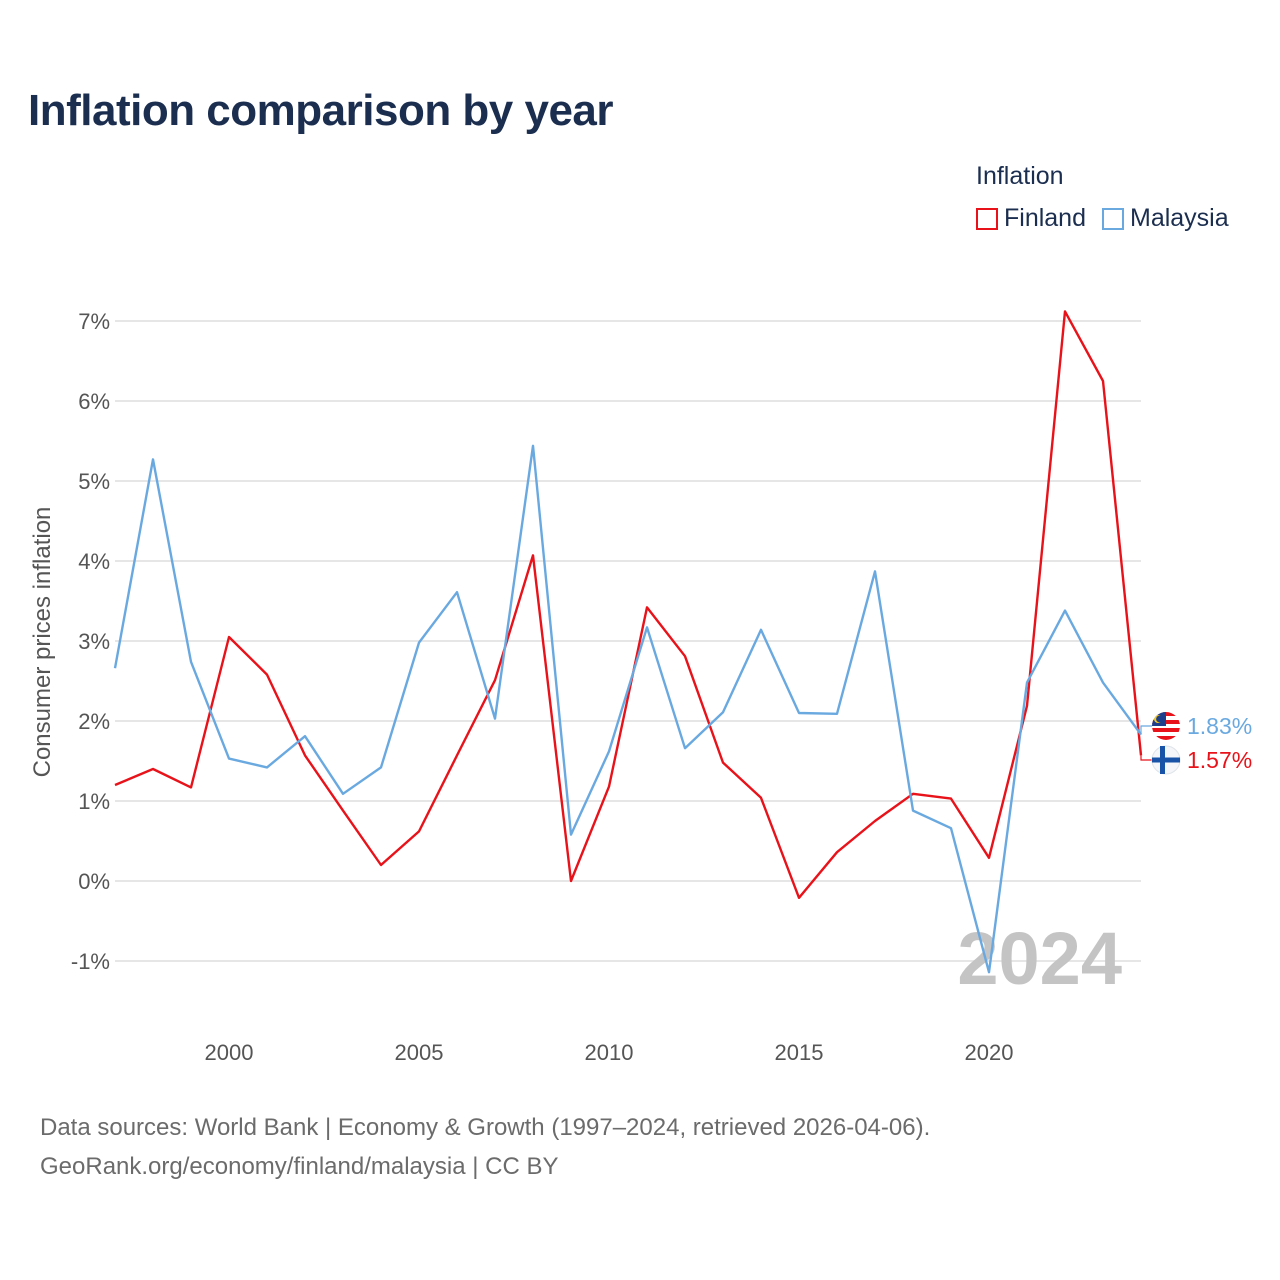 Image resolution: width=1280 pixels, height=1280 pixels. I want to click on x-tick-label: 2010, so click(609, 1052).